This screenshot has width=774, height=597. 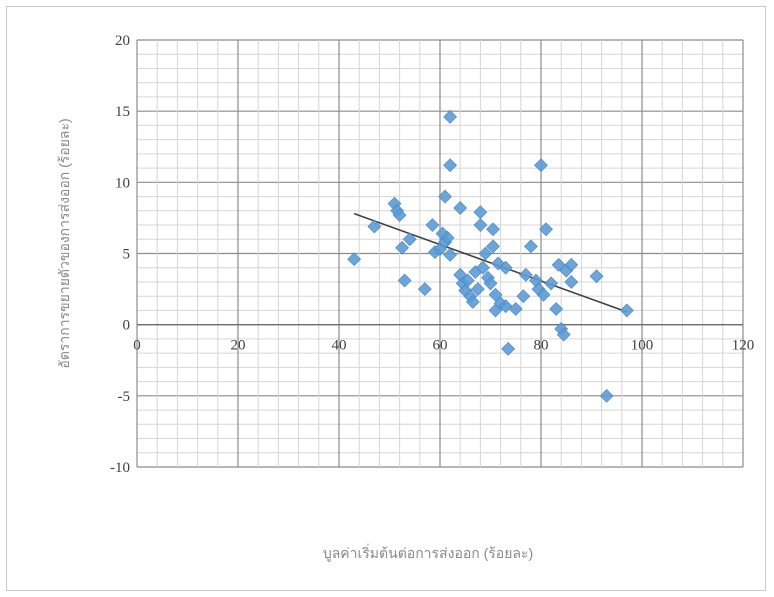 What do you see at coordinates (124, 397) in the screenshot?
I see `y-tick-label: -5` at bounding box center [124, 397].